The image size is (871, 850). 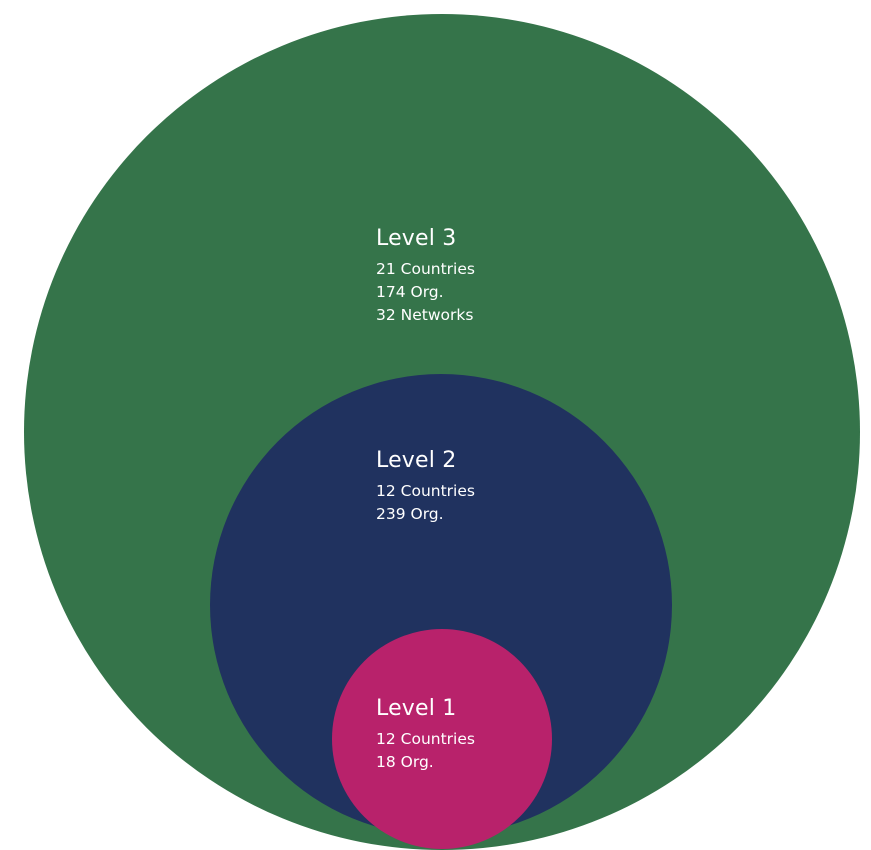 I want to click on level-1-circle, so click(x=442, y=739).